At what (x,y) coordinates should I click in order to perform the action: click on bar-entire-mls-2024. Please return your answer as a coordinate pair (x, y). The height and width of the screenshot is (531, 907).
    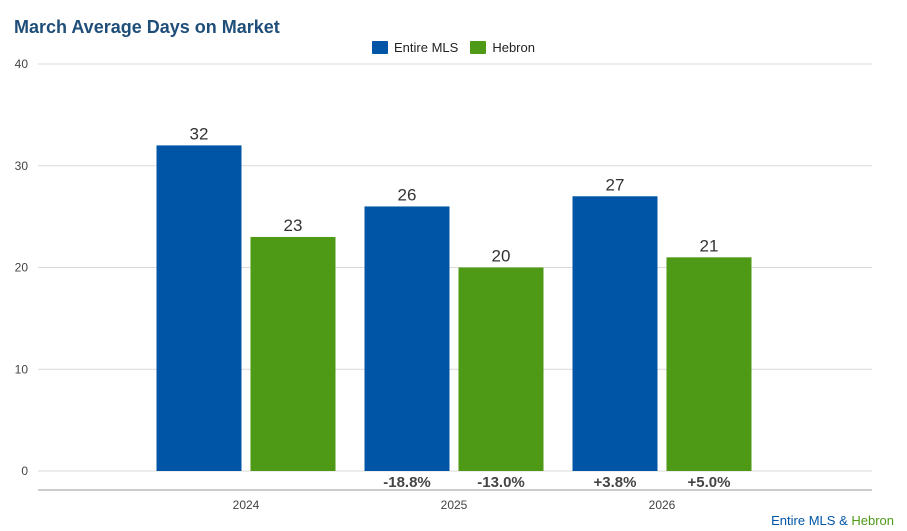
    Looking at the image, I should click on (199, 308).